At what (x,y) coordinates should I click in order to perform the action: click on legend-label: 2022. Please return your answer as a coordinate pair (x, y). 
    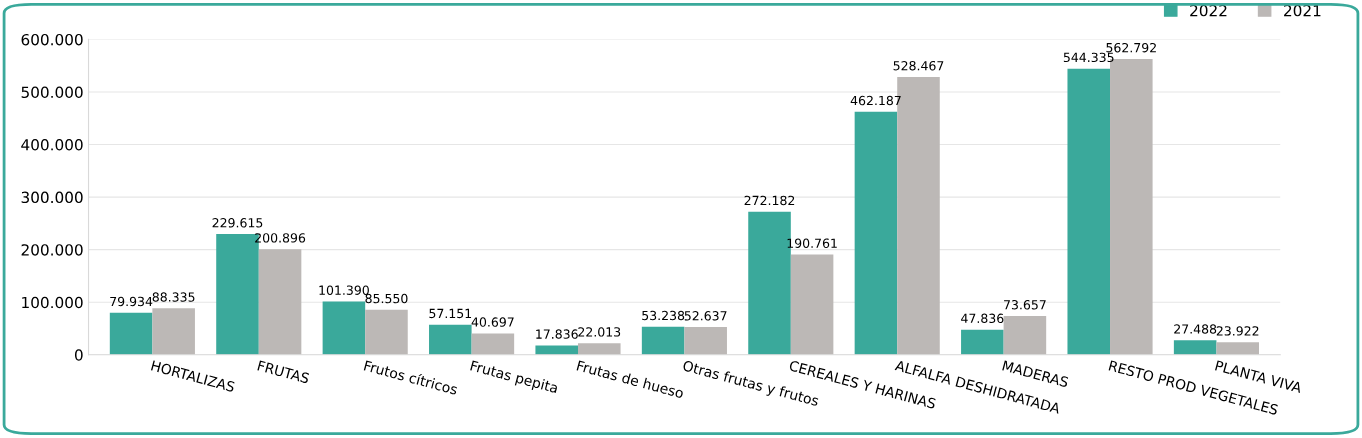
    Looking at the image, I should click on (1208, 10).